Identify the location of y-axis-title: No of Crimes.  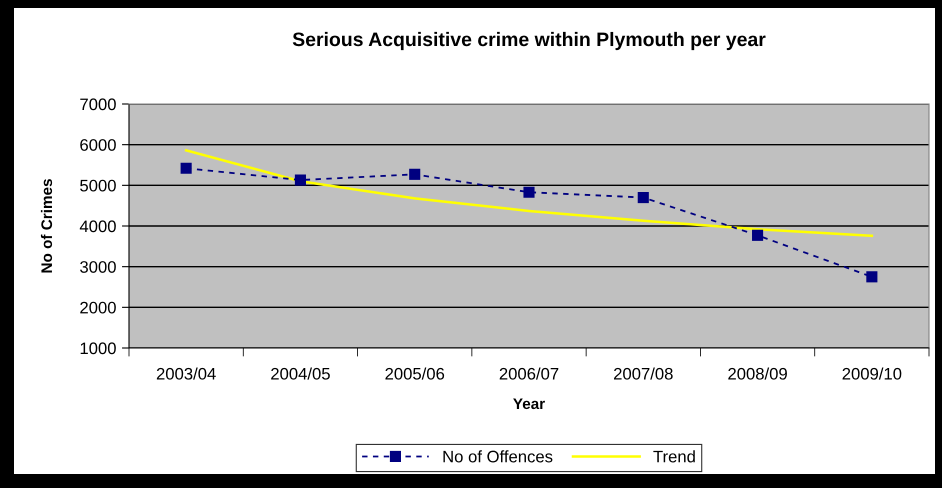
(46, 226).